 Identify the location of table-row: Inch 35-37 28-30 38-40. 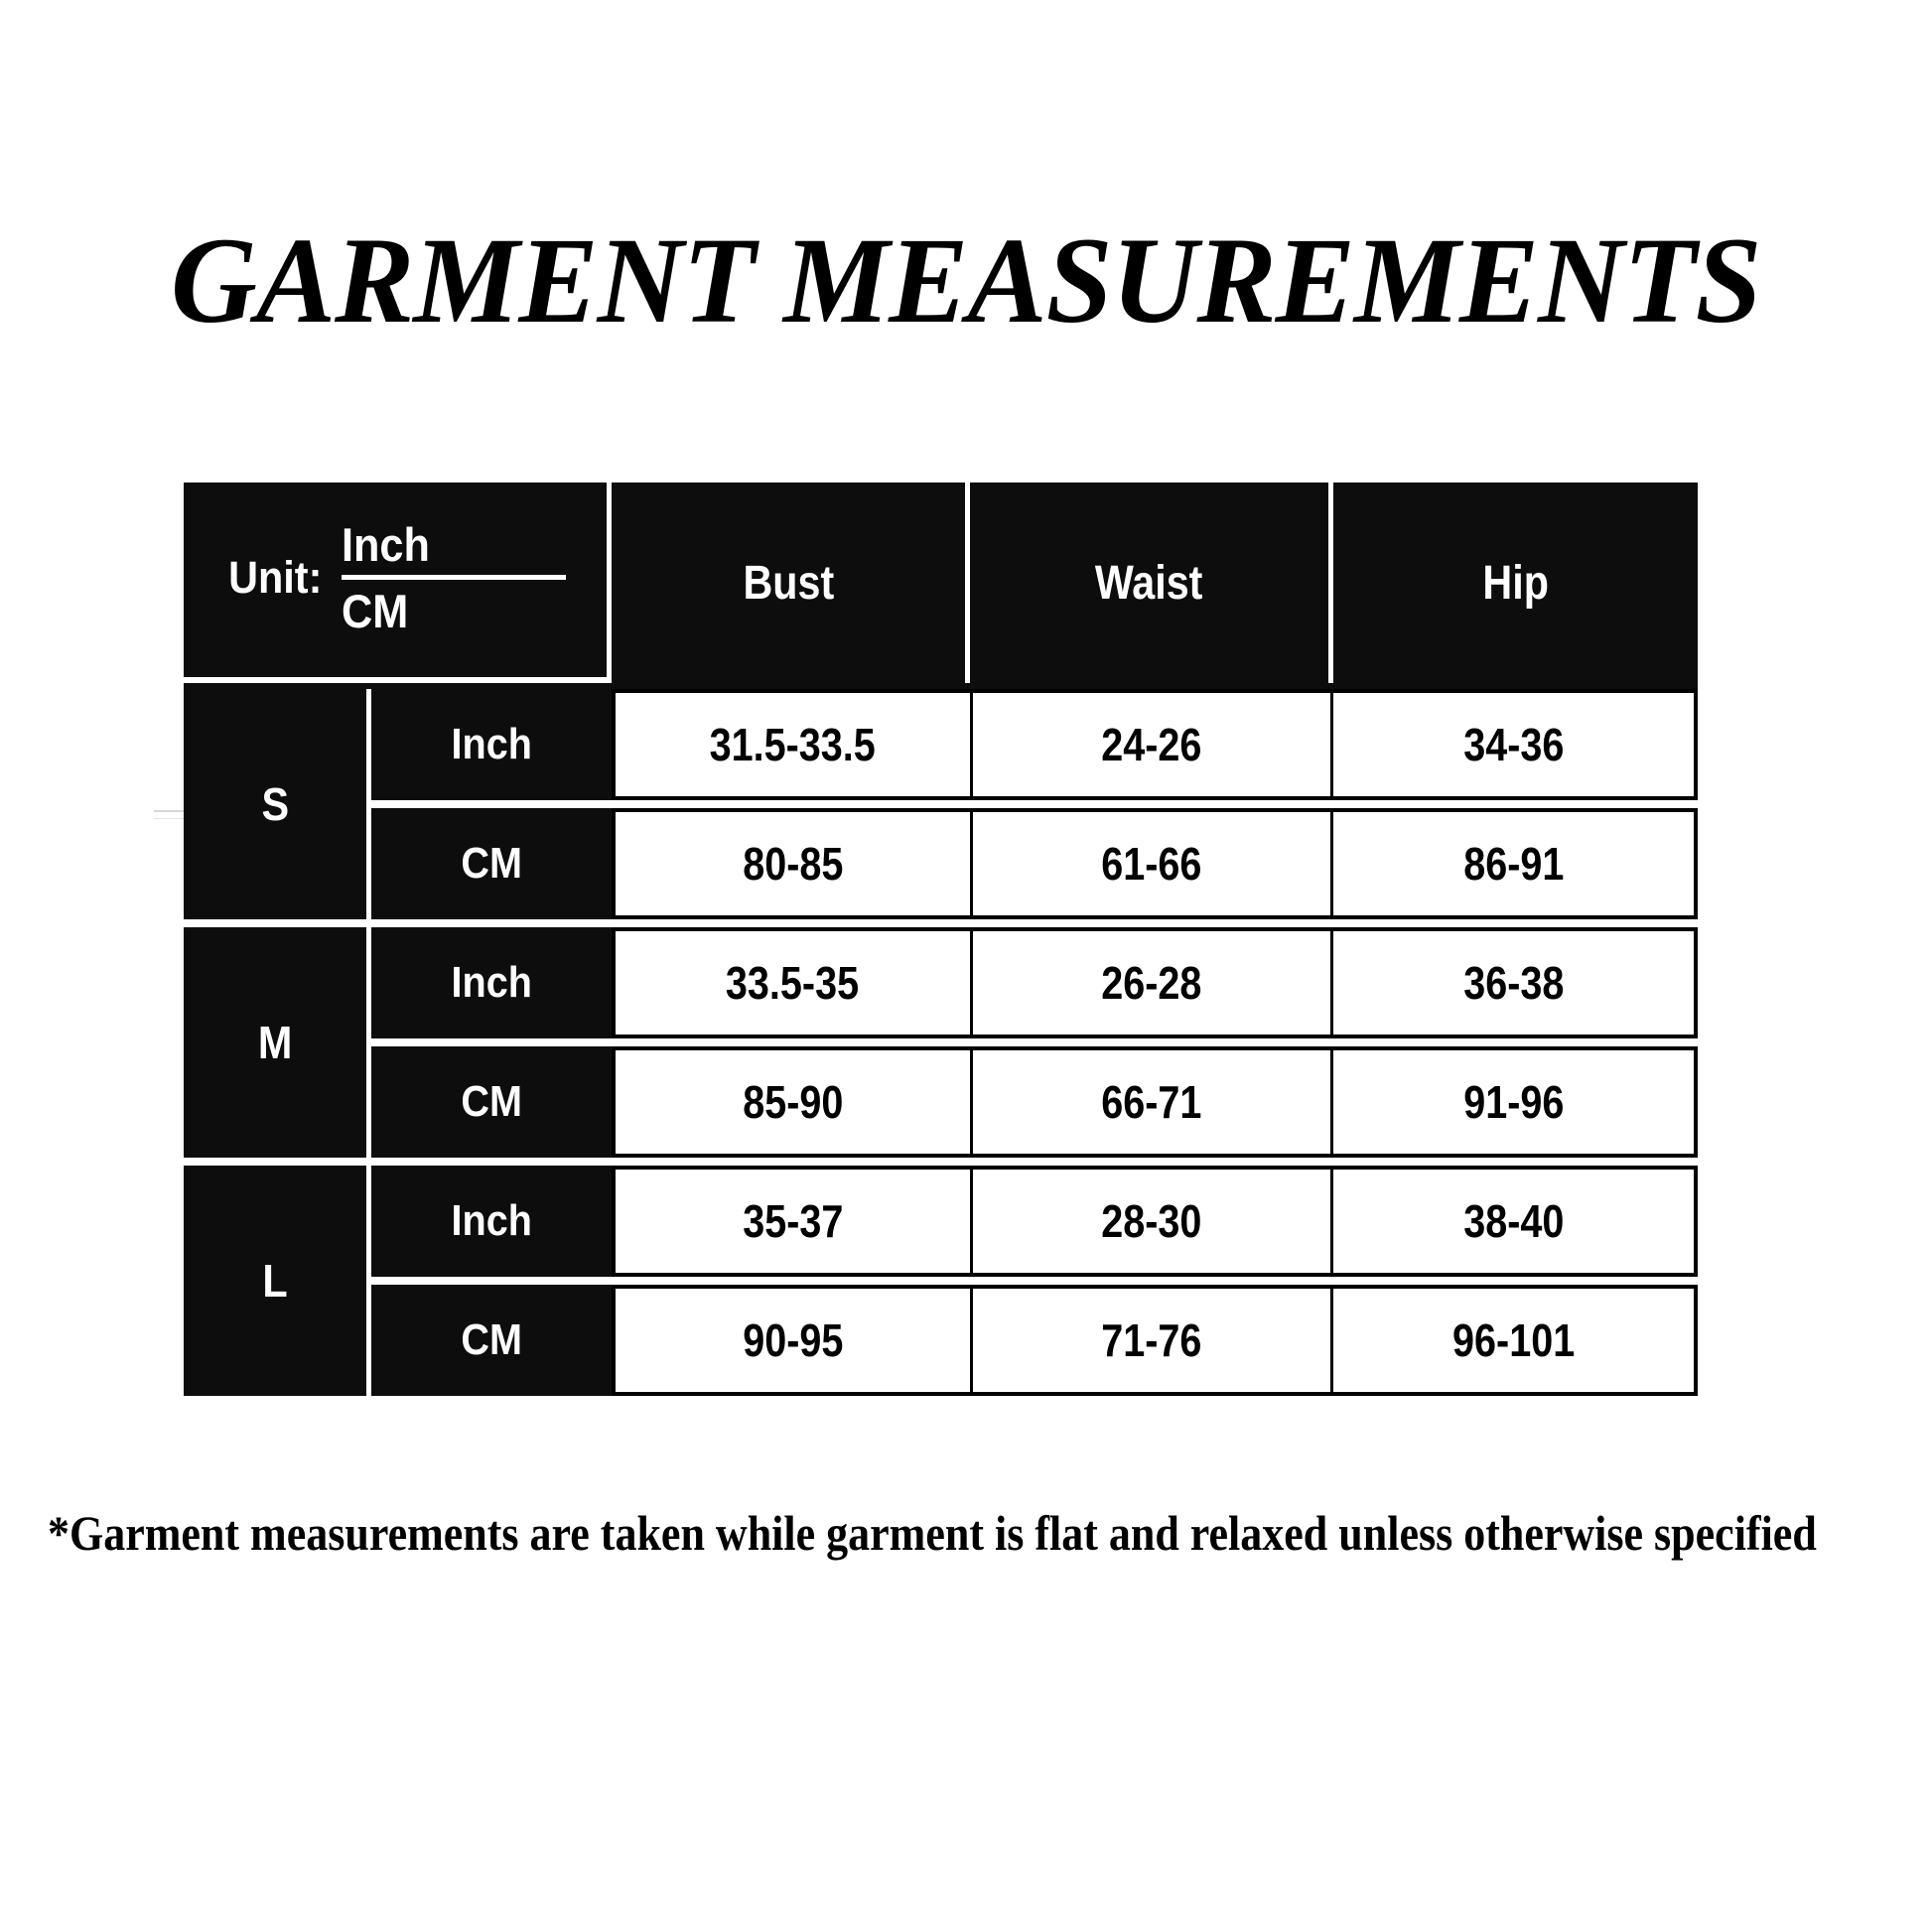
(1034, 1221).